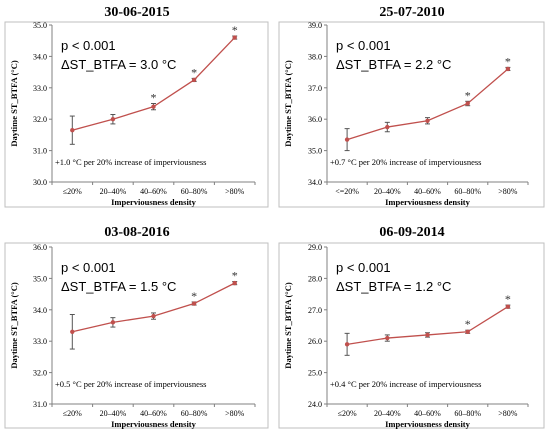 The height and width of the screenshot is (440, 550). Describe the element at coordinates (40, 182) in the screenshot. I see `y-tick-label: 30.0` at that location.